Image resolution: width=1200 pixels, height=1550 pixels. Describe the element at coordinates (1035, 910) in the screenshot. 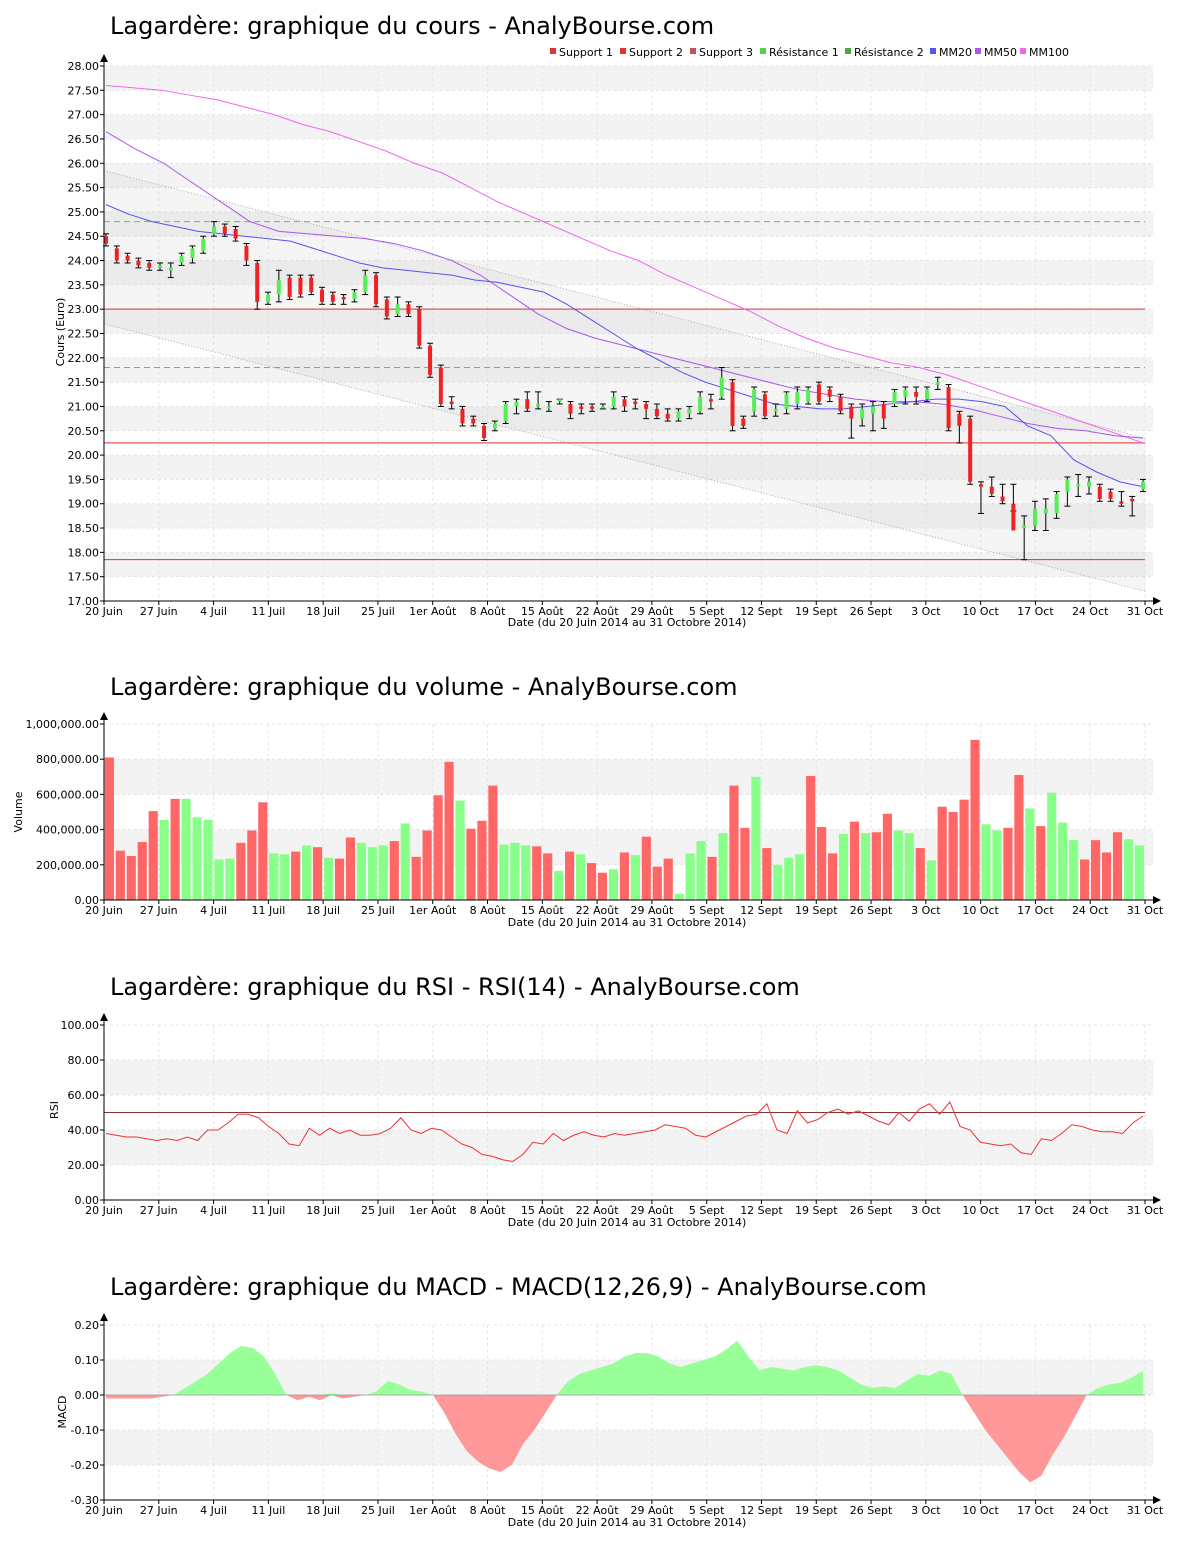

I see `x-tick-label: 17 Oct` at that location.